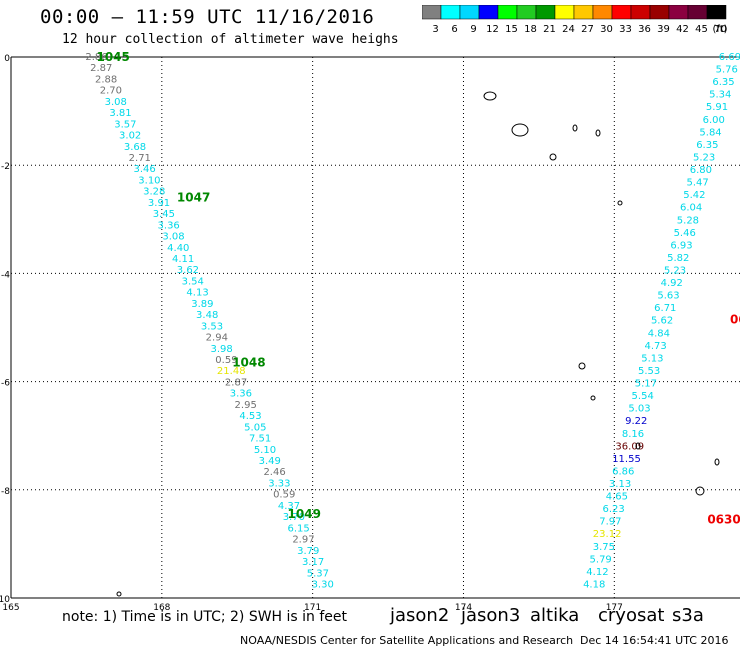 This screenshot has height=650, width=740. What do you see at coordinates (140, 158) in the screenshot?
I see `track1-value: 2.71` at bounding box center [140, 158].